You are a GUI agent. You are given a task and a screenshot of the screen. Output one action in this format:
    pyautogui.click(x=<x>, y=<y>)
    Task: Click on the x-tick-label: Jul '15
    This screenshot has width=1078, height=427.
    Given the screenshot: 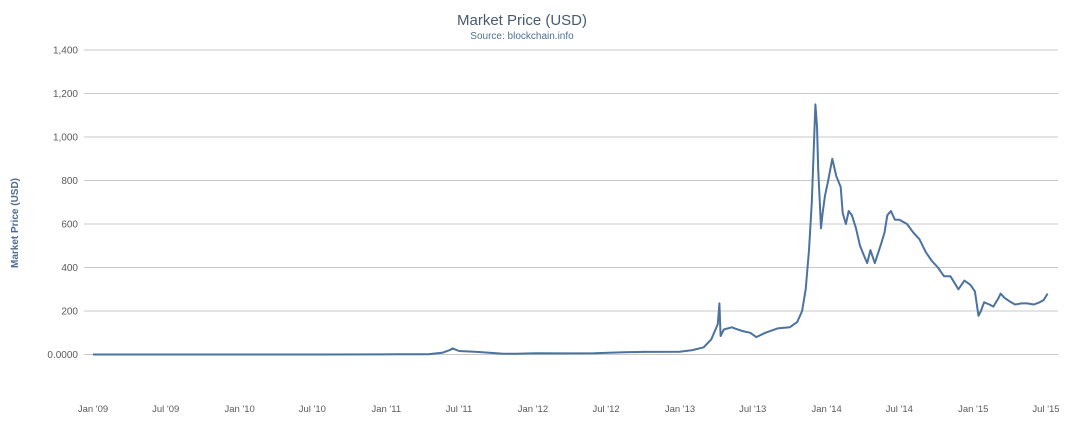 What is the action you would take?
    pyautogui.click(x=1045, y=409)
    